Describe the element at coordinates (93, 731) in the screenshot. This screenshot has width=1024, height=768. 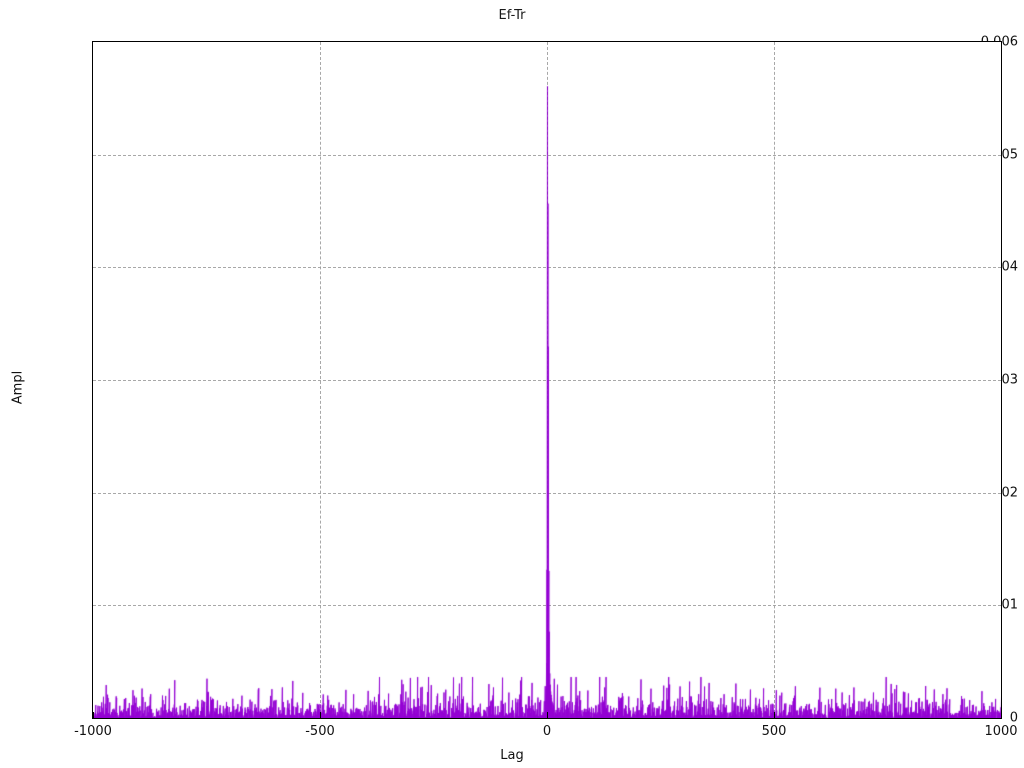
I see `x-axis-tick-label: -1000` at that location.